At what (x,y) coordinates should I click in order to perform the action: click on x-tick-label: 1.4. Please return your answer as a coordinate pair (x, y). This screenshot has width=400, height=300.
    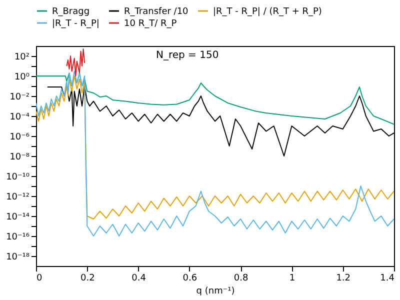
    Looking at the image, I should click on (387, 279).